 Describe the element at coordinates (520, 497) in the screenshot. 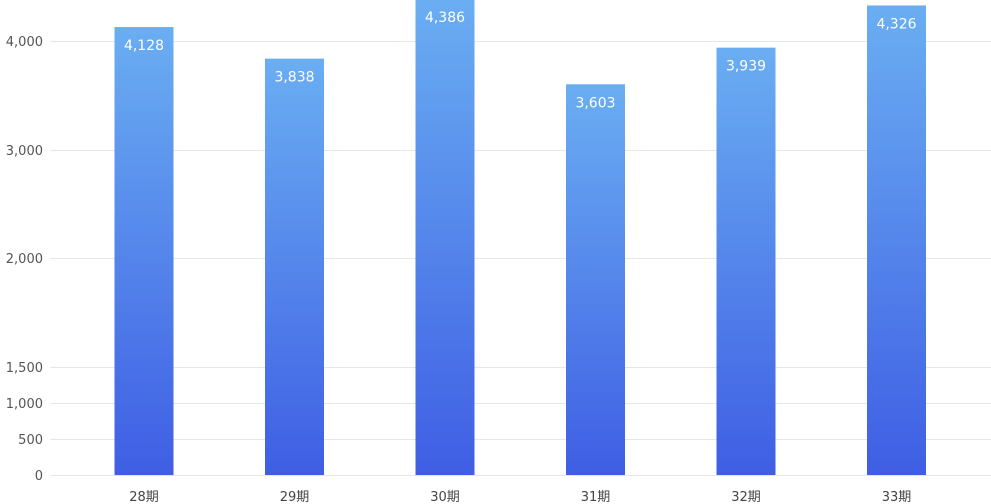

I see `x-axis-ticks: 28期 29期 30期 31期 32期 33期` at that location.